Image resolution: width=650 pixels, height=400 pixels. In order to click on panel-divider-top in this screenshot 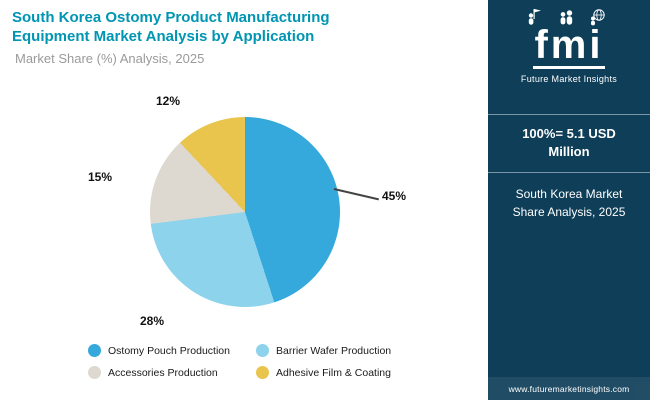, I will do `click(569, 114)`.